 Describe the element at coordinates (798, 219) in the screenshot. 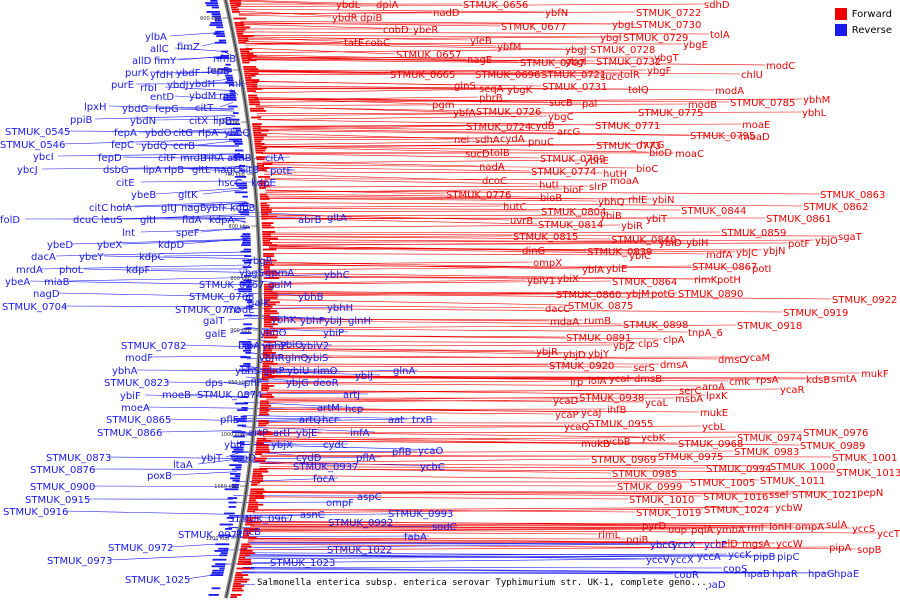

I see `gene-label: STMUK_0861` at that location.